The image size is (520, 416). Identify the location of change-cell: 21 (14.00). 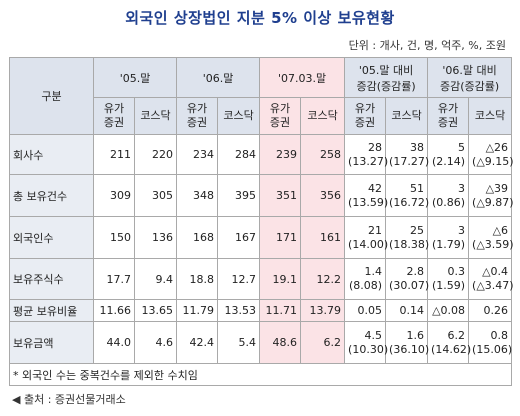
(366, 237).